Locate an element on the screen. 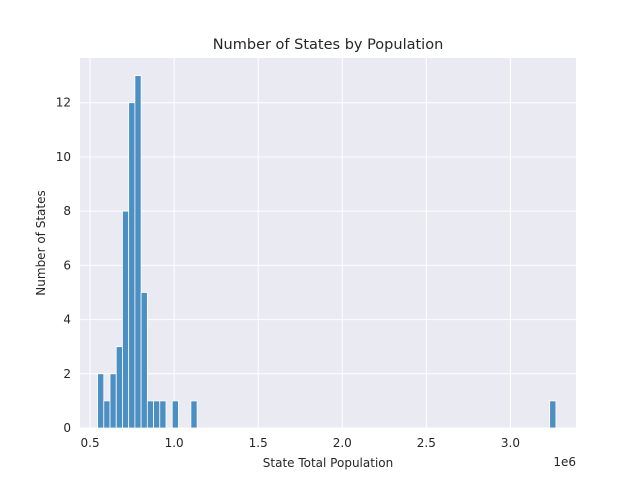  y-tick-labels: 0 2 4 6 8 10 12 is located at coordinates (63, 265).